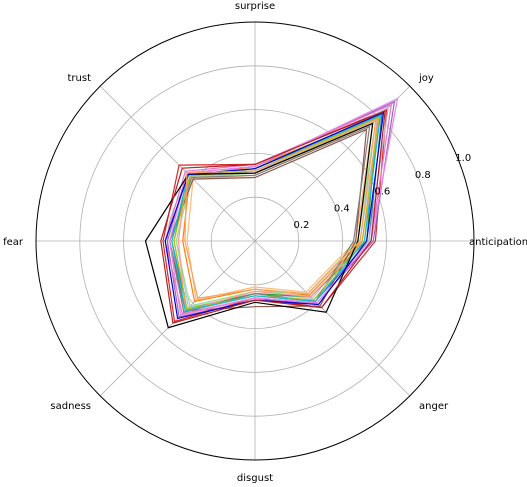 The height and width of the screenshot is (487, 527). I want to click on radial-tick-labels: 0.2 0.4 0.6 0.8 1.0, so click(383, 192).